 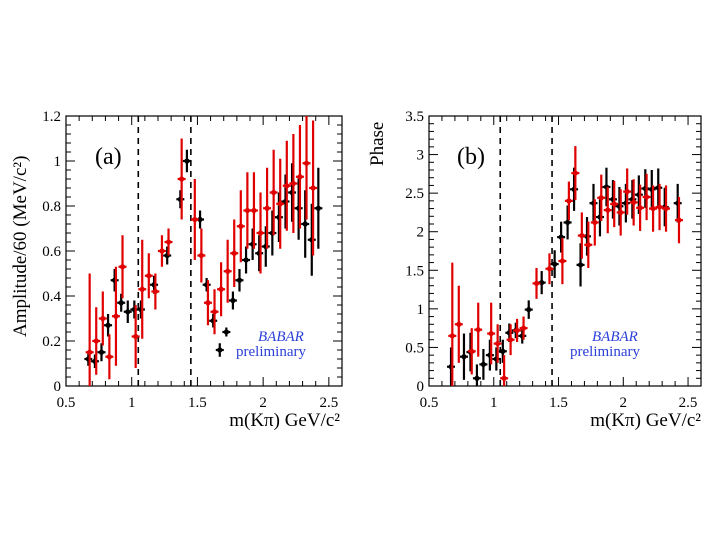 What do you see at coordinates (51, 342) in the screenshot?
I see `y-tick-label: 0.2` at bounding box center [51, 342].